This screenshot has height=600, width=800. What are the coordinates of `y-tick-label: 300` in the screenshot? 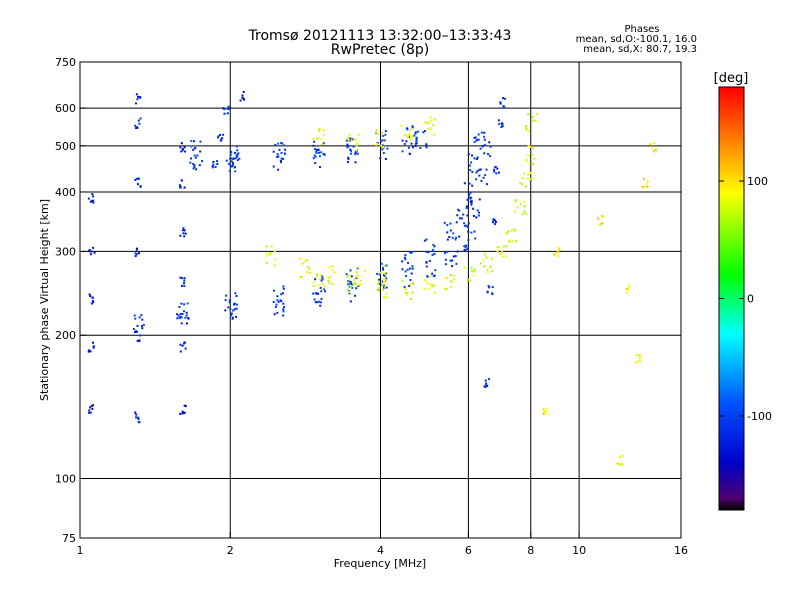 It's located at (65, 251).